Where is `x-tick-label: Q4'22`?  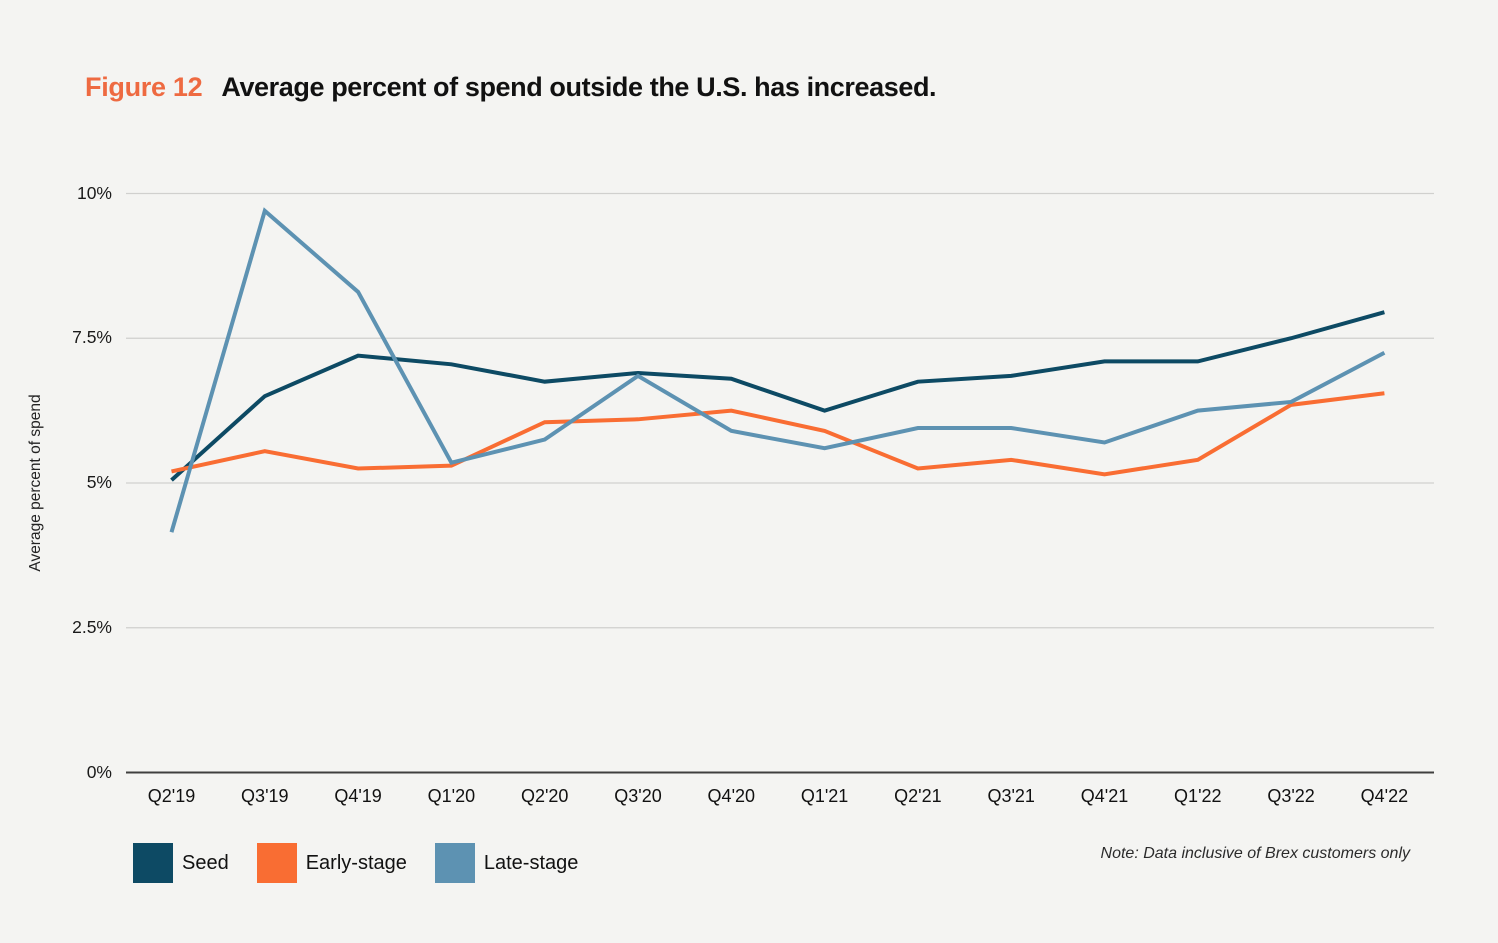 x-tick-label: Q4'22 is located at coordinates (1384, 796).